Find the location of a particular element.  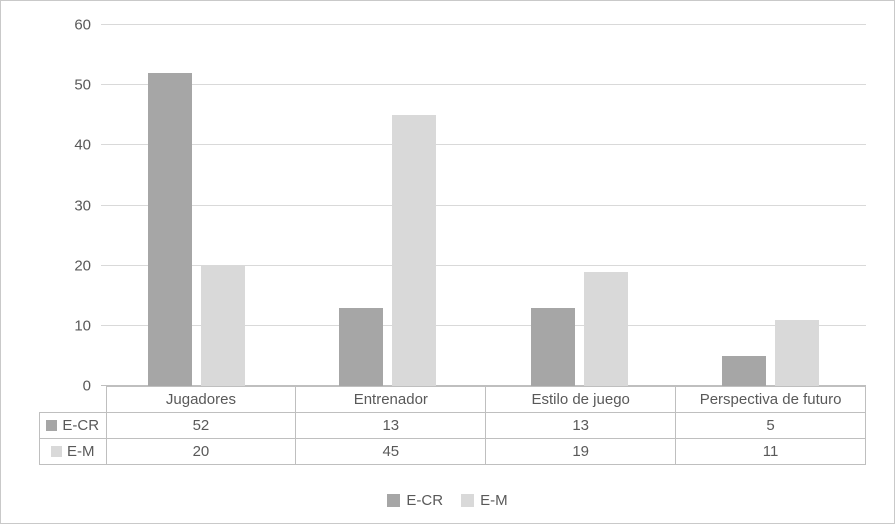

table-corner-cell is located at coordinates (73, 399).